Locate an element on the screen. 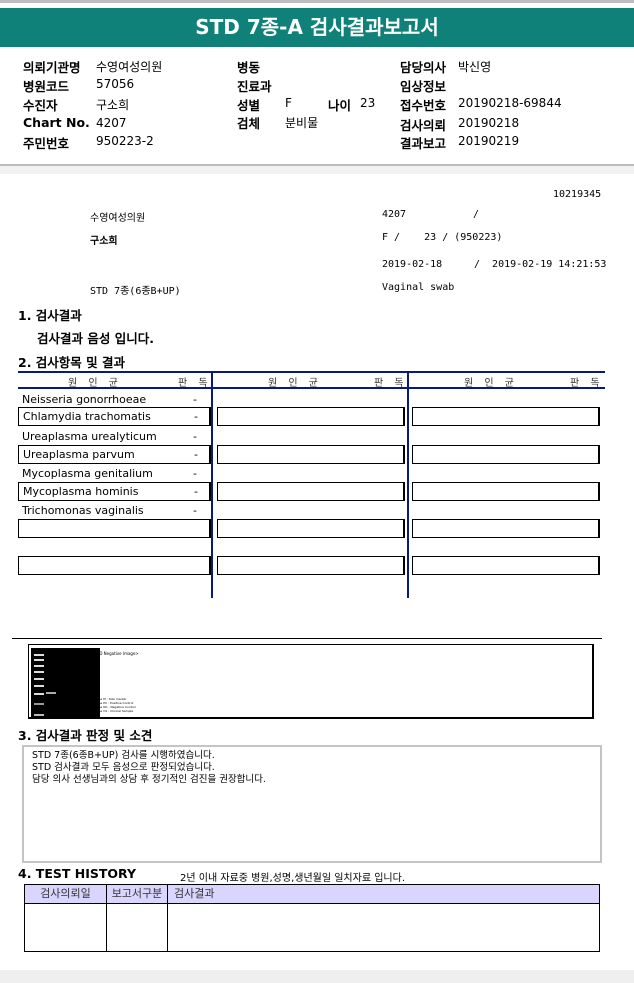  print-chart: 4207 is located at coordinates (394, 214).